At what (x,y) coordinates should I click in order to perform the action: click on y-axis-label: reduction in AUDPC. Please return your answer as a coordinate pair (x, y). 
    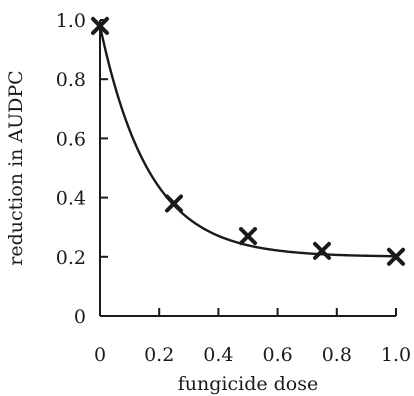
    Looking at the image, I should click on (16, 167).